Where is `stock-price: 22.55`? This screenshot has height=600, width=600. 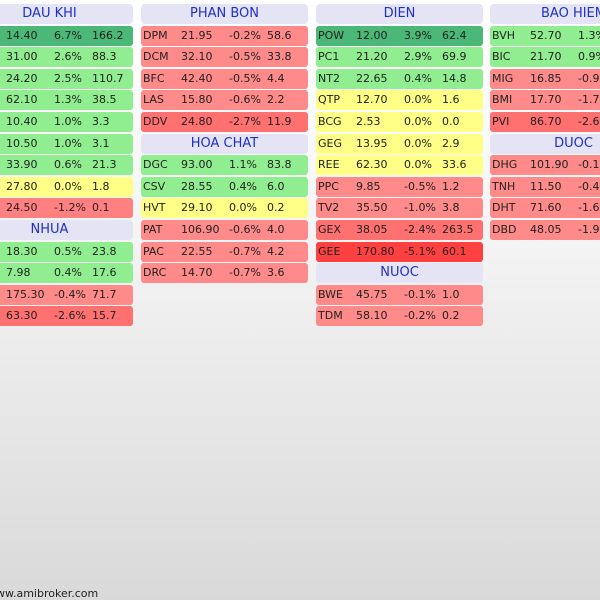 stock-price: 22.55 is located at coordinates (197, 251).